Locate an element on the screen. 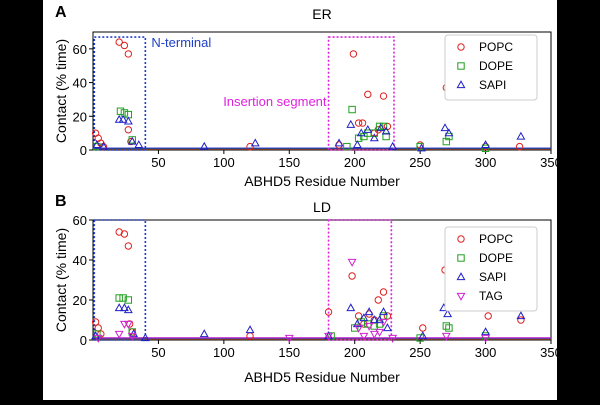 This screenshot has width=600, height=405. x-tick-label: 300 is located at coordinates (486, 352).